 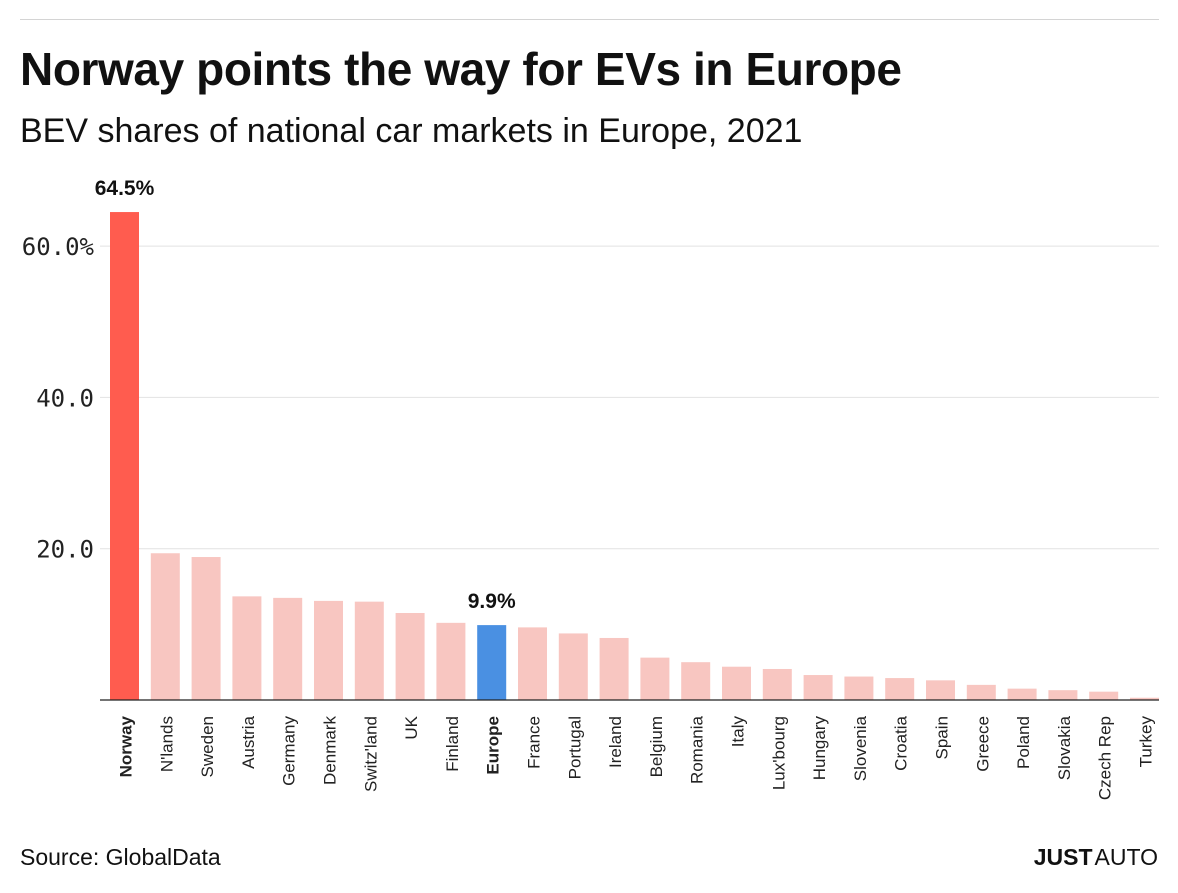 I want to click on x-tick-label: Greece, so click(x=982, y=744).